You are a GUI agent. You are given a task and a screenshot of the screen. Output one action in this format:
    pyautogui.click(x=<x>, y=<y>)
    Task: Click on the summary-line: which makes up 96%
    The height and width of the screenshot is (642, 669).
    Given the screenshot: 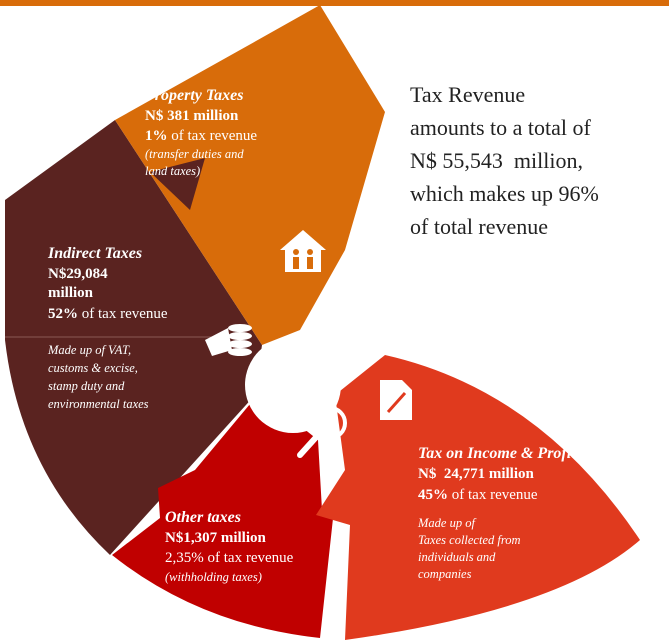 What is the action you would take?
    pyautogui.click(x=504, y=193)
    